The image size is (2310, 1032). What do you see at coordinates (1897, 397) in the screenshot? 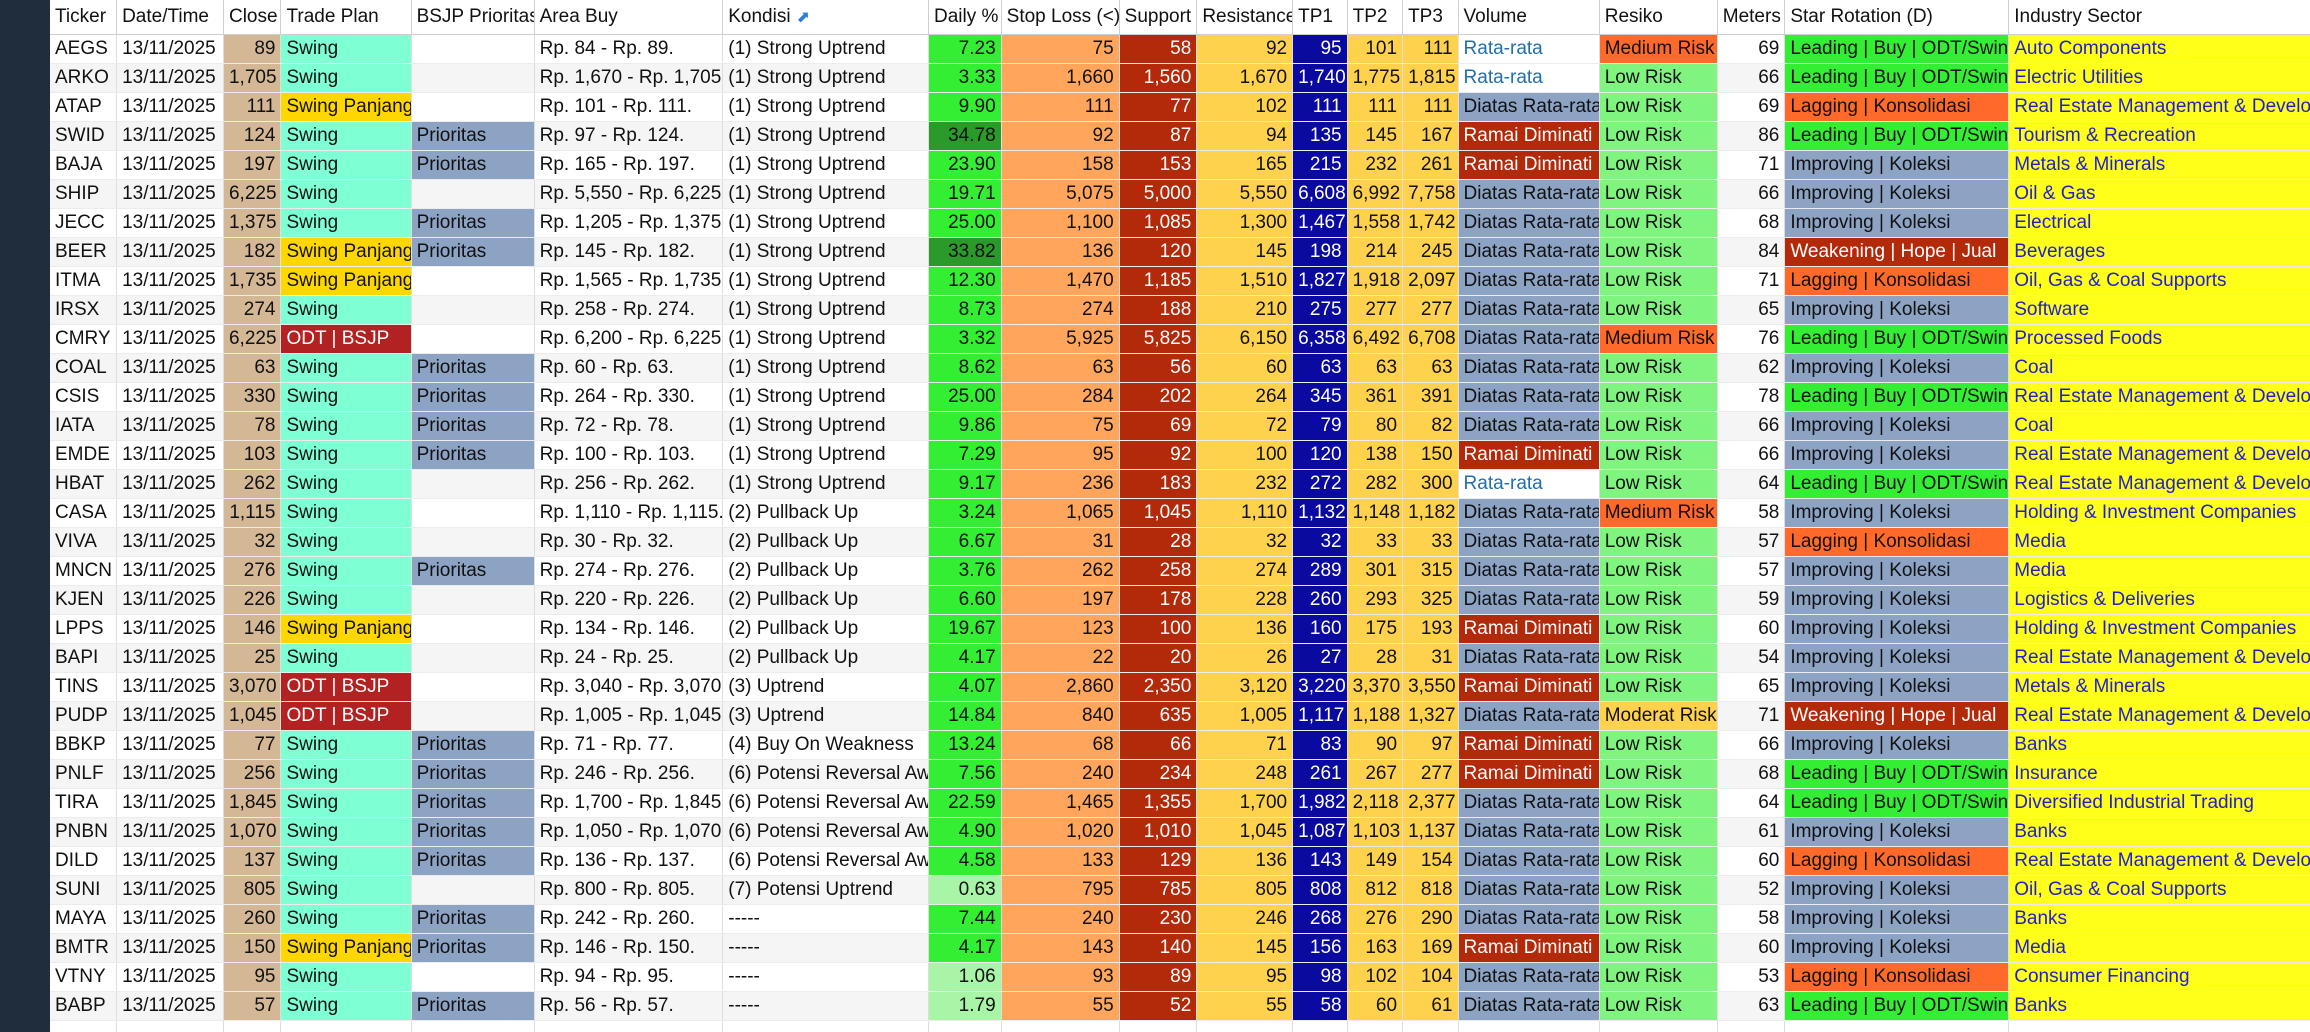
I see `cell-star: Leading | Buy | ODT/Swing` at bounding box center [1897, 397].